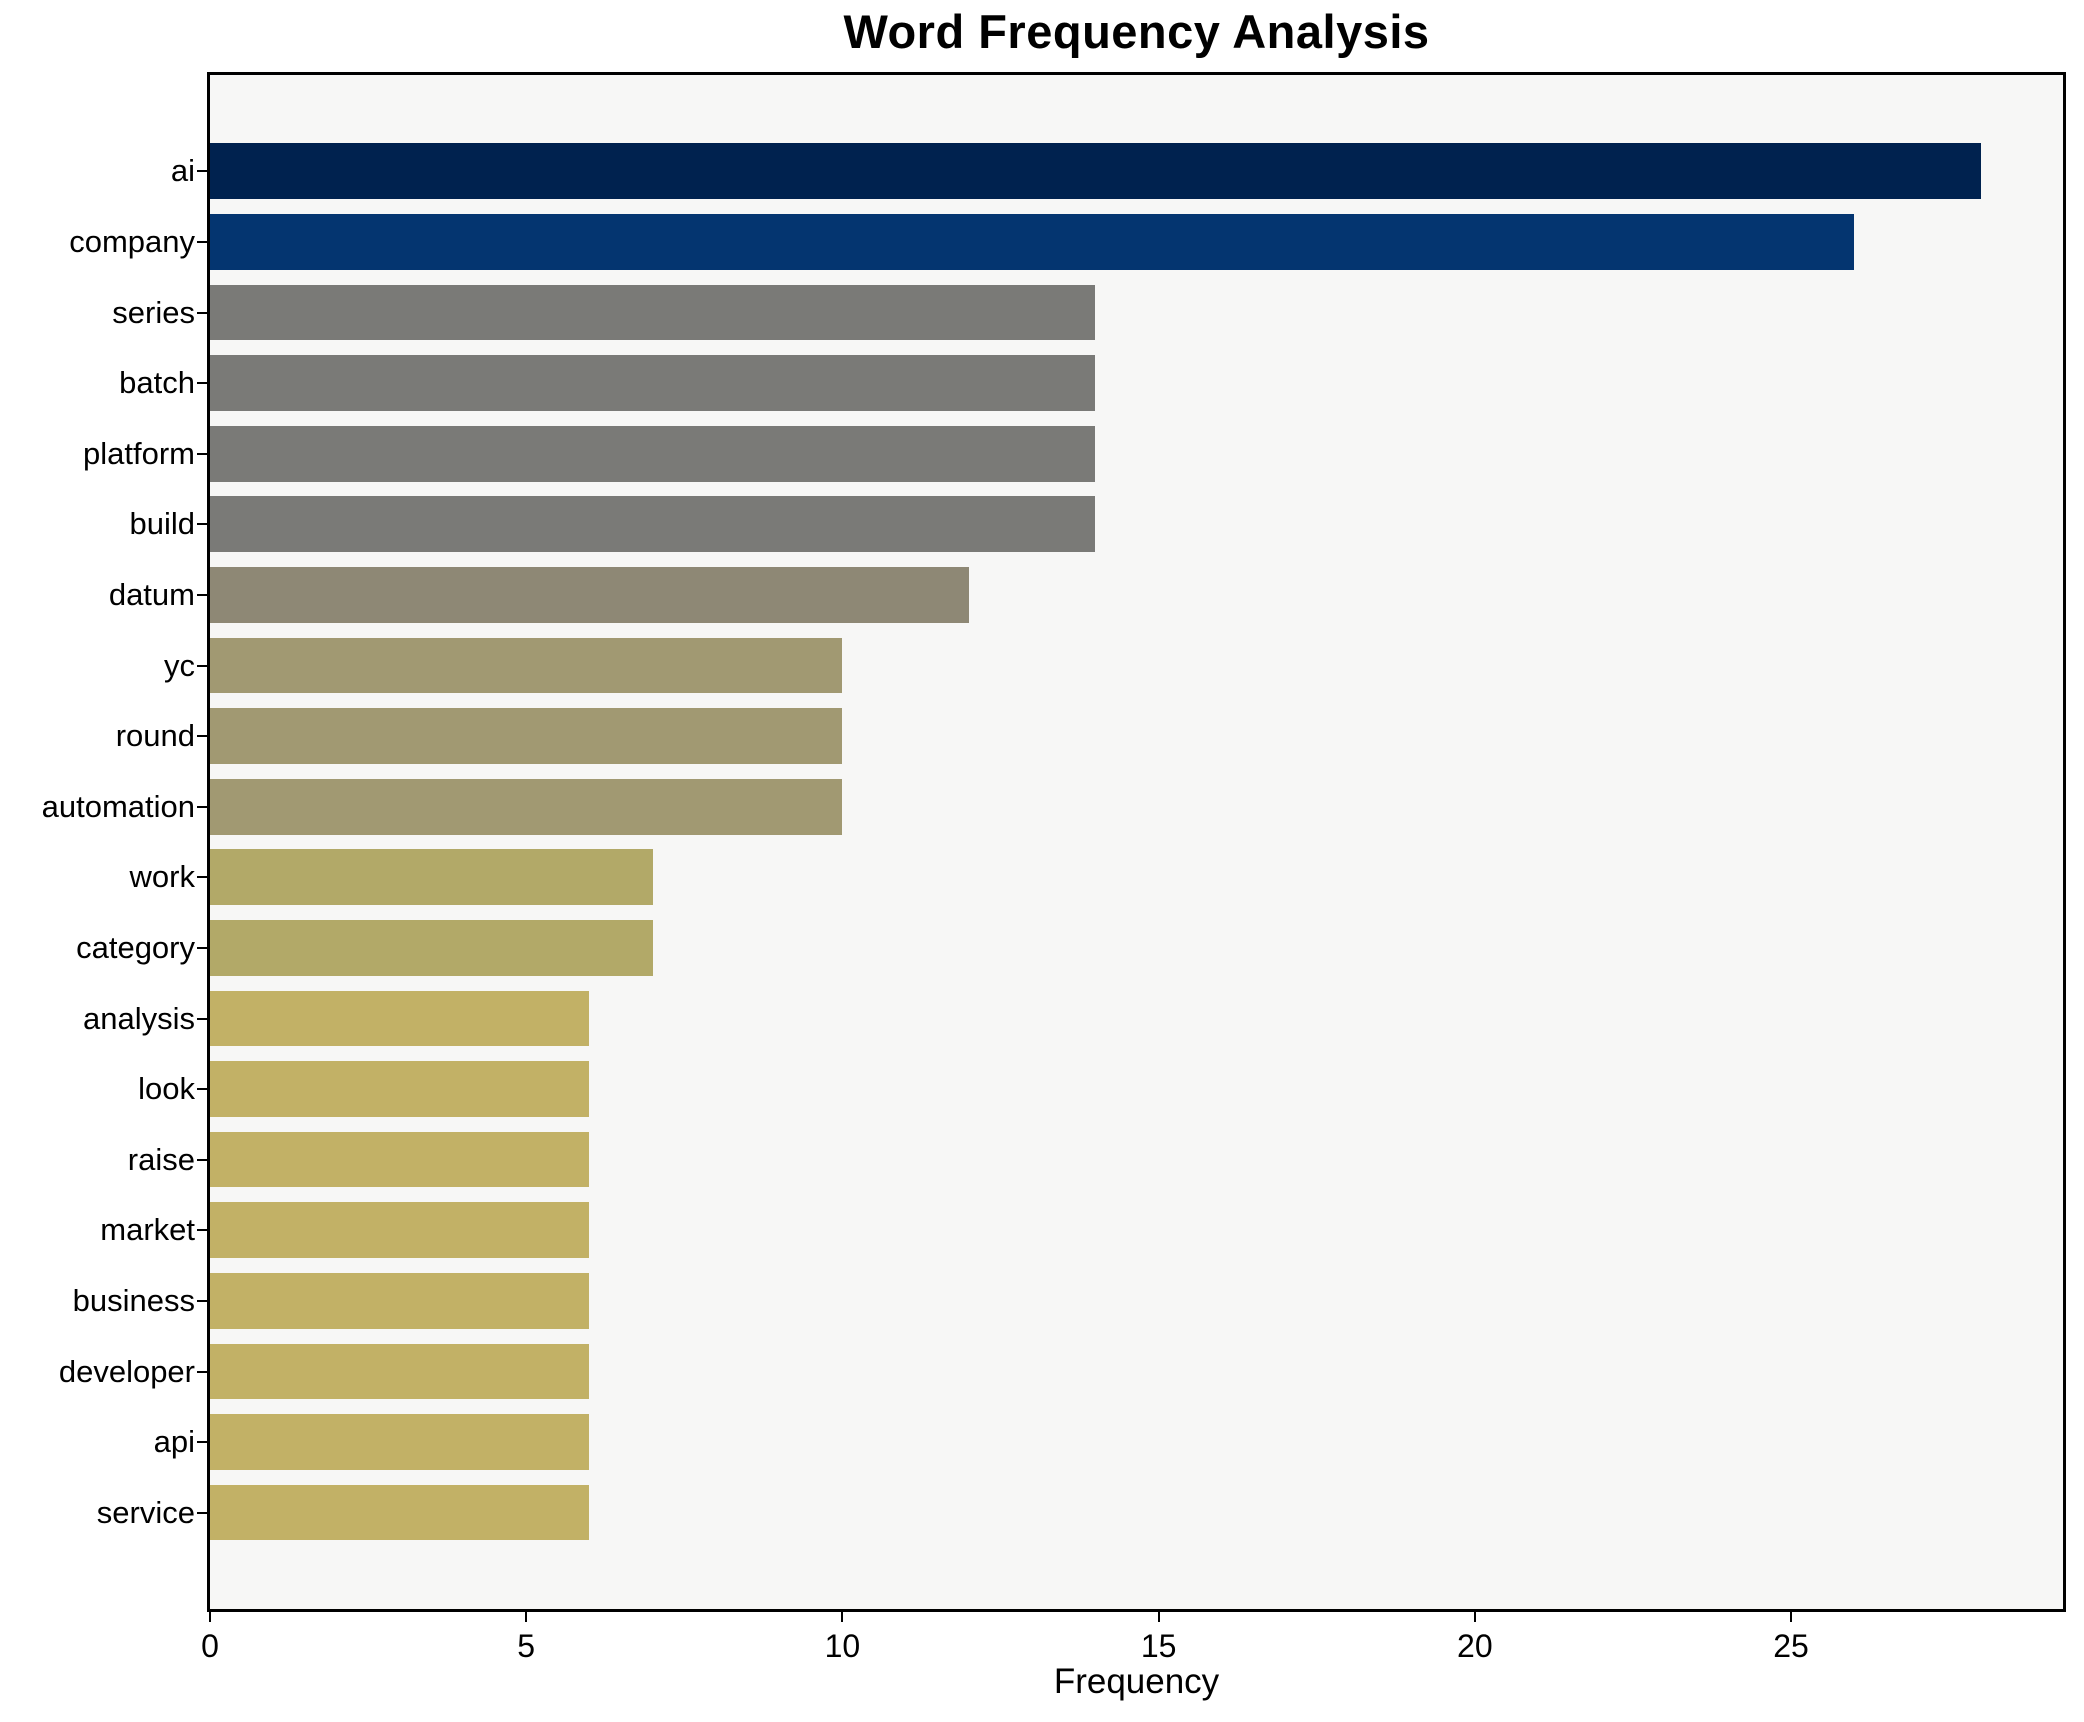 Image resolution: width=2084 pixels, height=1722 pixels. I want to click on y-tick-label-service: service, so click(145, 1512).